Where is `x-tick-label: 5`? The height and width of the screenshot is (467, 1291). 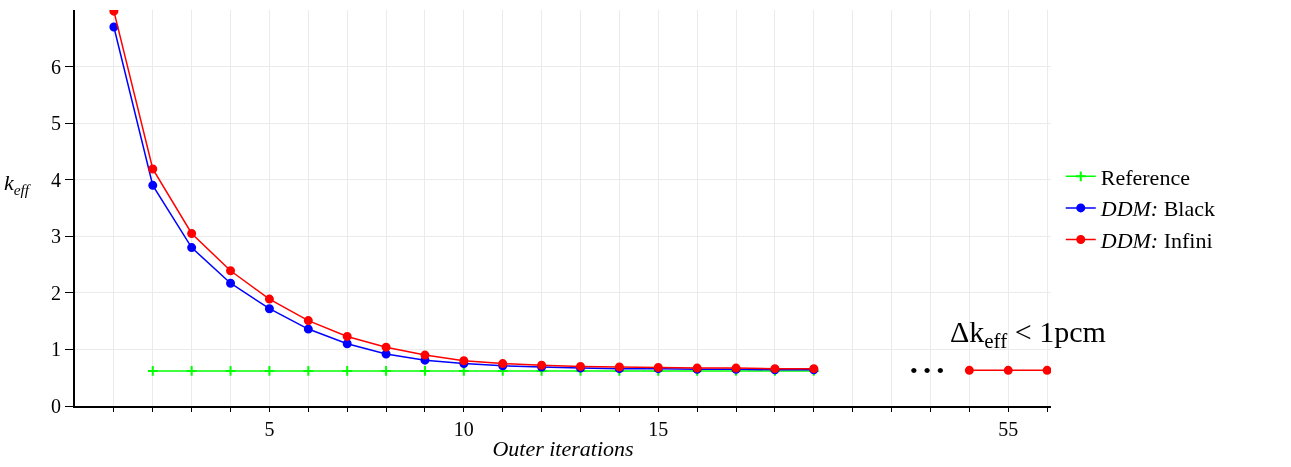
x-tick-label: 5 is located at coordinates (269, 429).